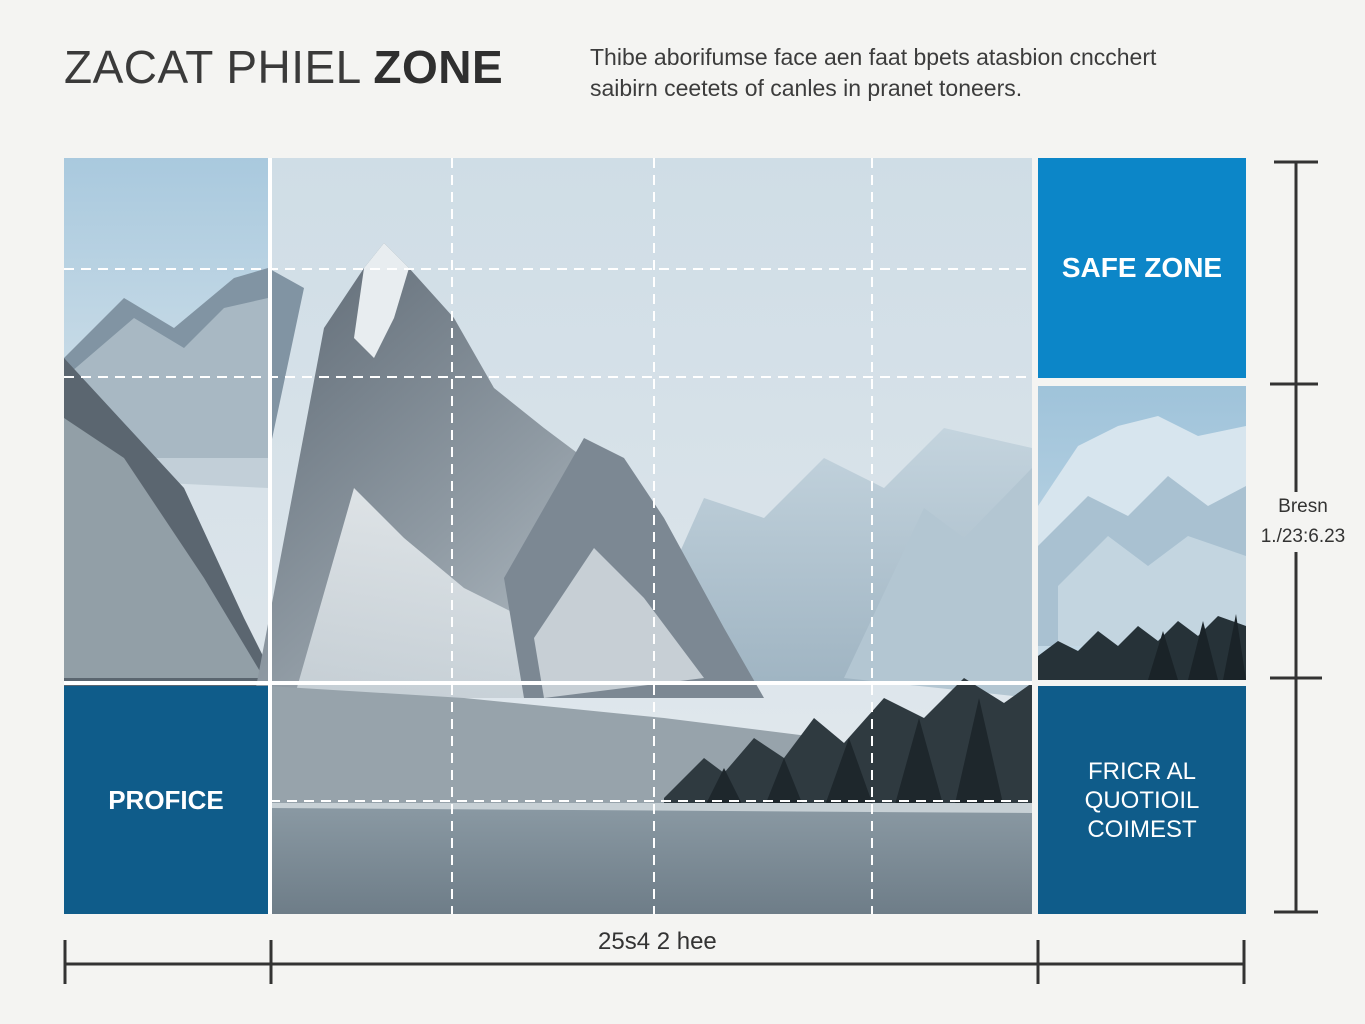 The width and height of the screenshot is (1365, 1024). Describe the element at coordinates (1303, 506) in the screenshot. I see `height-label-line-1: Bresn` at that location.